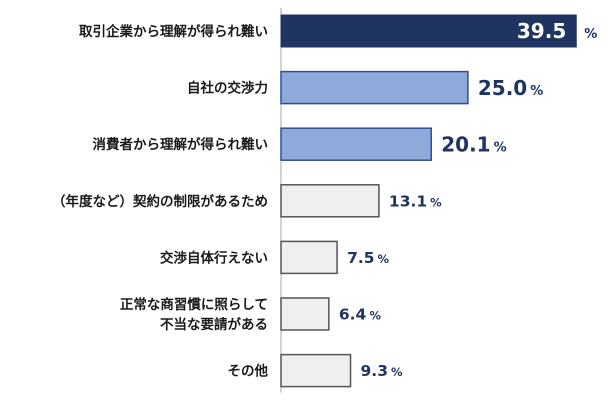  Describe the element at coordinates (541, 31) in the screenshot. I see `value-label: 39.5` at that location.